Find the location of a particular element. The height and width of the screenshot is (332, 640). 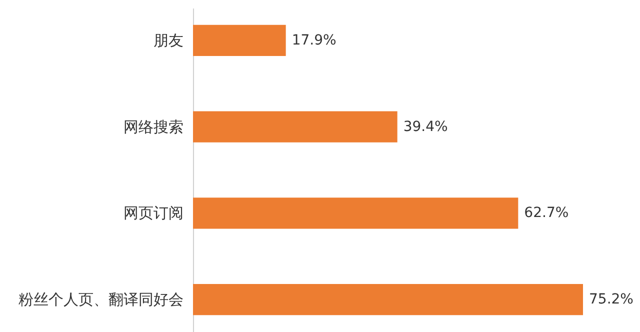

data-label: 17.9% is located at coordinates (314, 40).